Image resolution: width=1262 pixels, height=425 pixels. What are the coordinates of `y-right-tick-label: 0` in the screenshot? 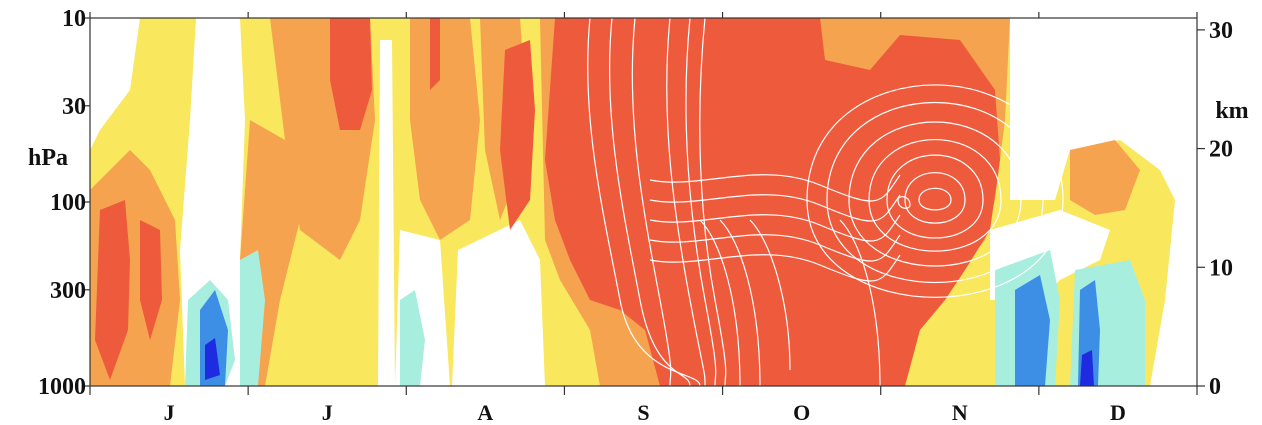 It's located at (1215, 387).